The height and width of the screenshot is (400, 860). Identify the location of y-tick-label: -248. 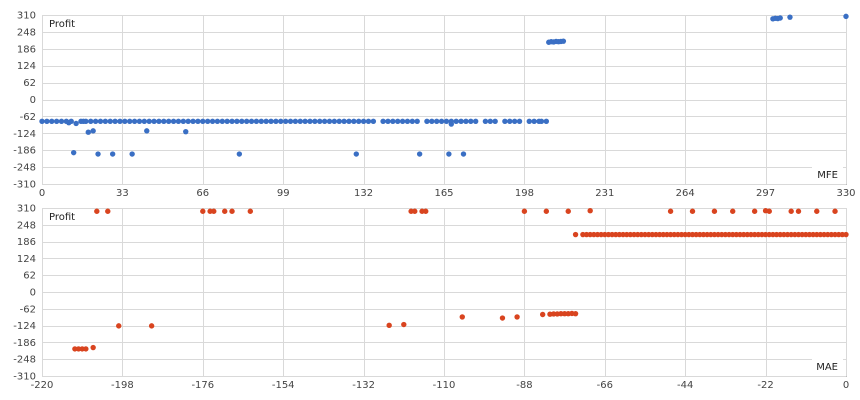
(24, 168).